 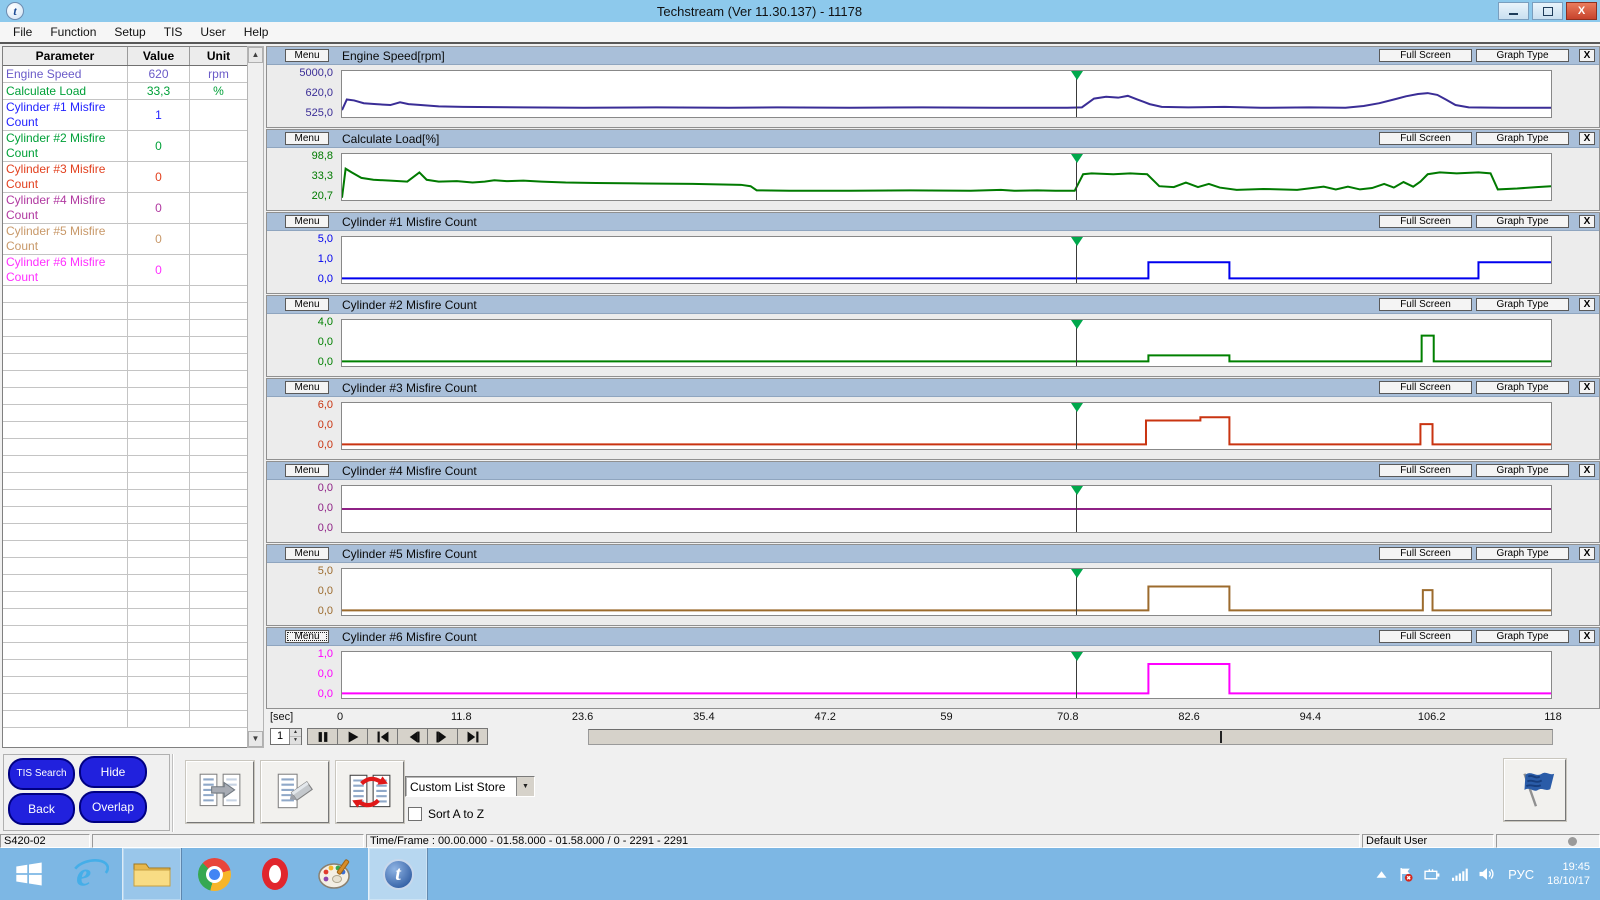 What do you see at coordinates (125, 91) in the screenshot?
I see `param-row: Calculate Load 33,3%` at bounding box center [125, 91].